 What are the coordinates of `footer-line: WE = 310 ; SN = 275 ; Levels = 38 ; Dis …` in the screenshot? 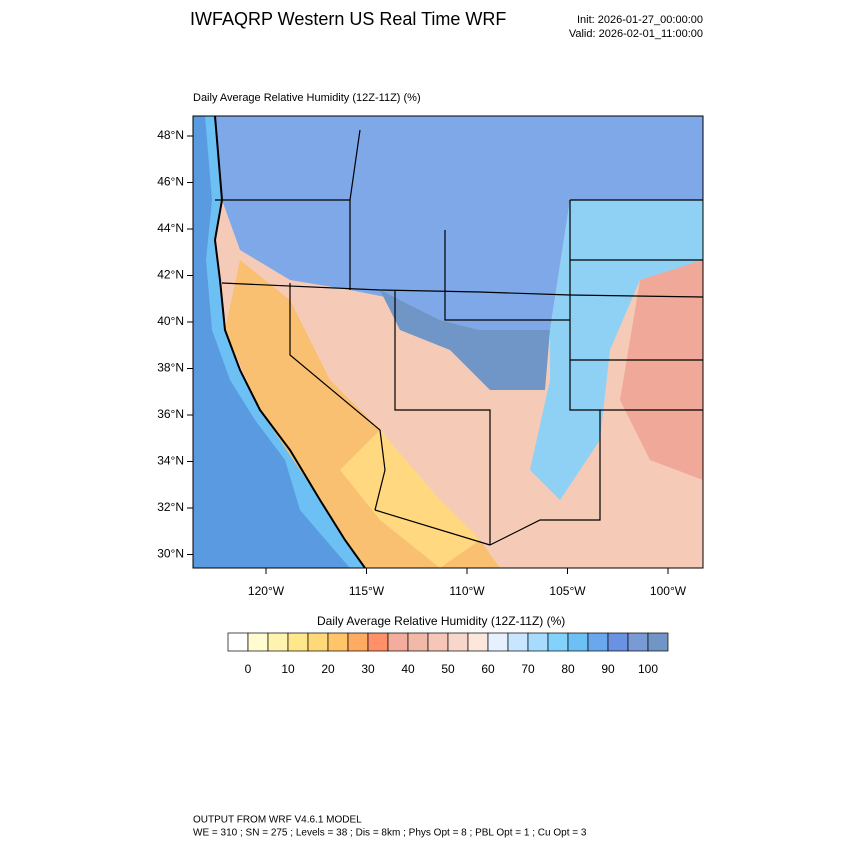 It's located at (390, 833).